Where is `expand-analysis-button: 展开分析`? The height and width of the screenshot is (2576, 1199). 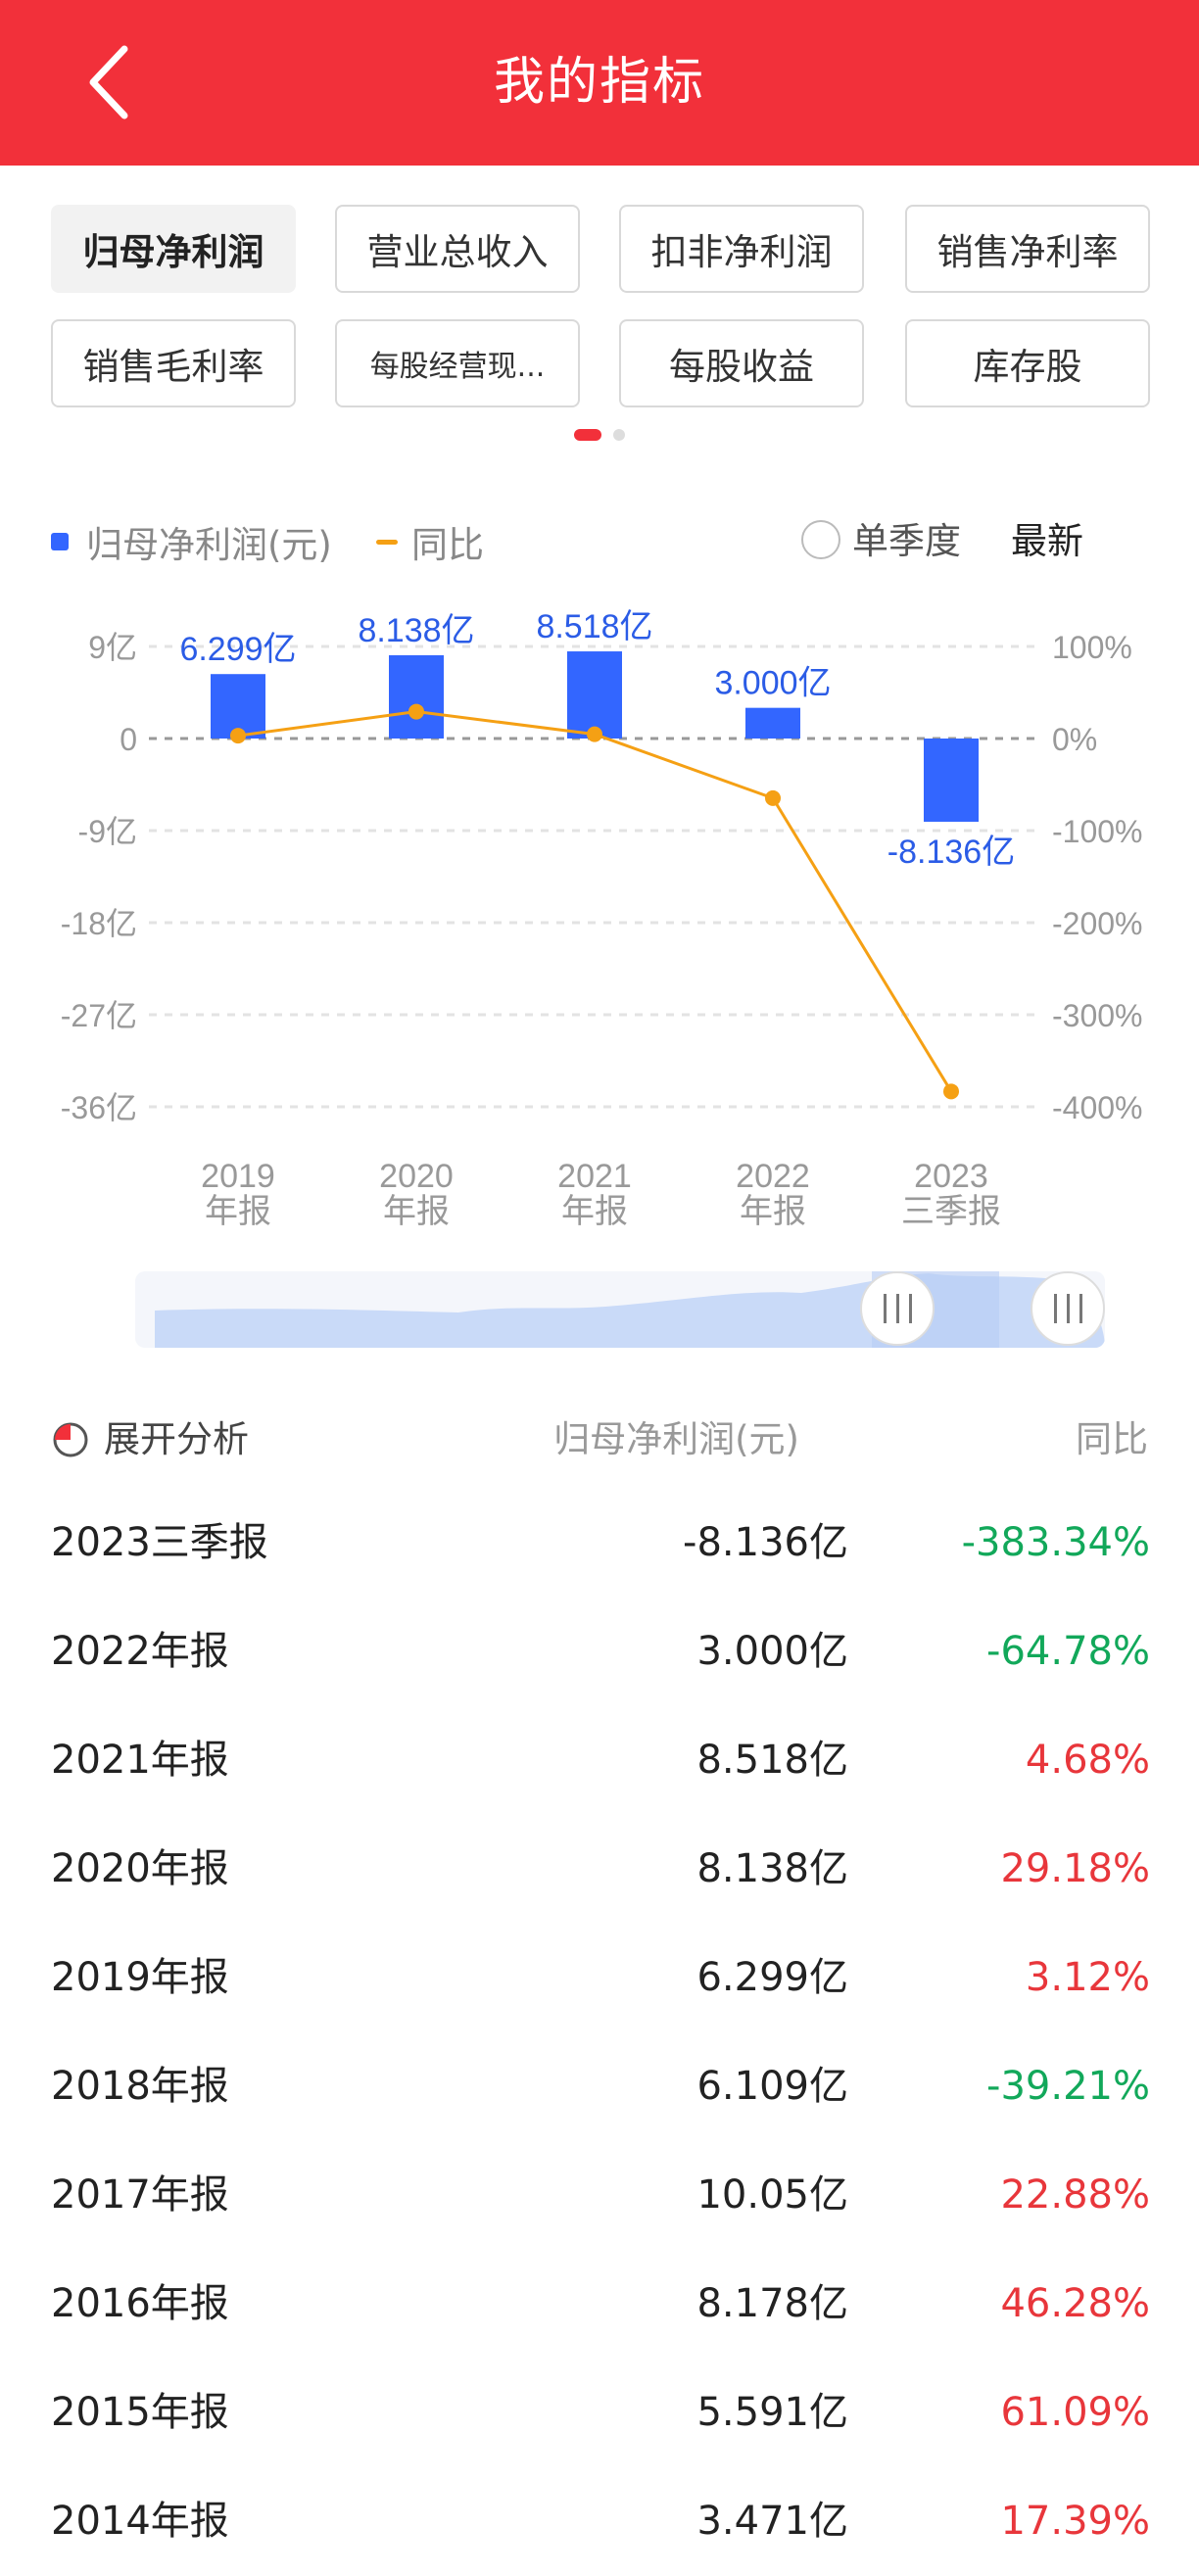 expand-analysis-button: 展开分析 is located at coordinates (150, 1440).